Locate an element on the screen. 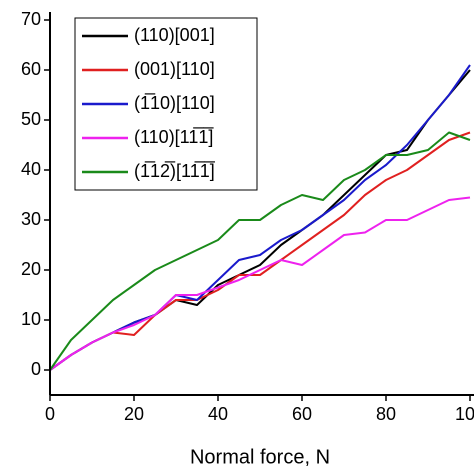  y-tick-label: 60 is located at coordinates (31, 69).